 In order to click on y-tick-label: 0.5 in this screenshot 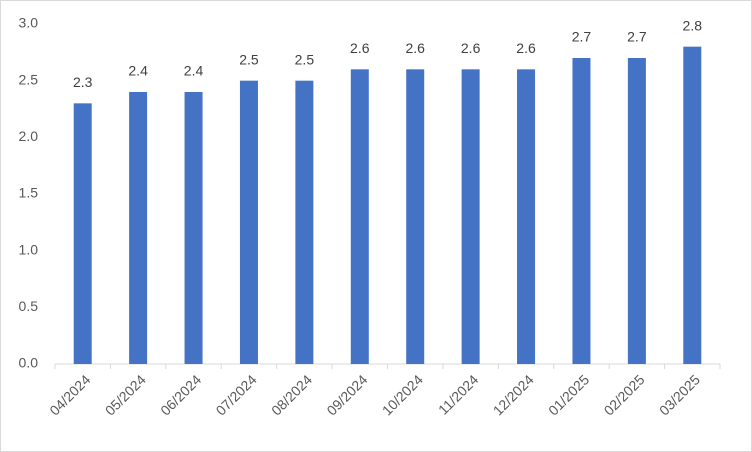, I will do `click(29, 306)`.